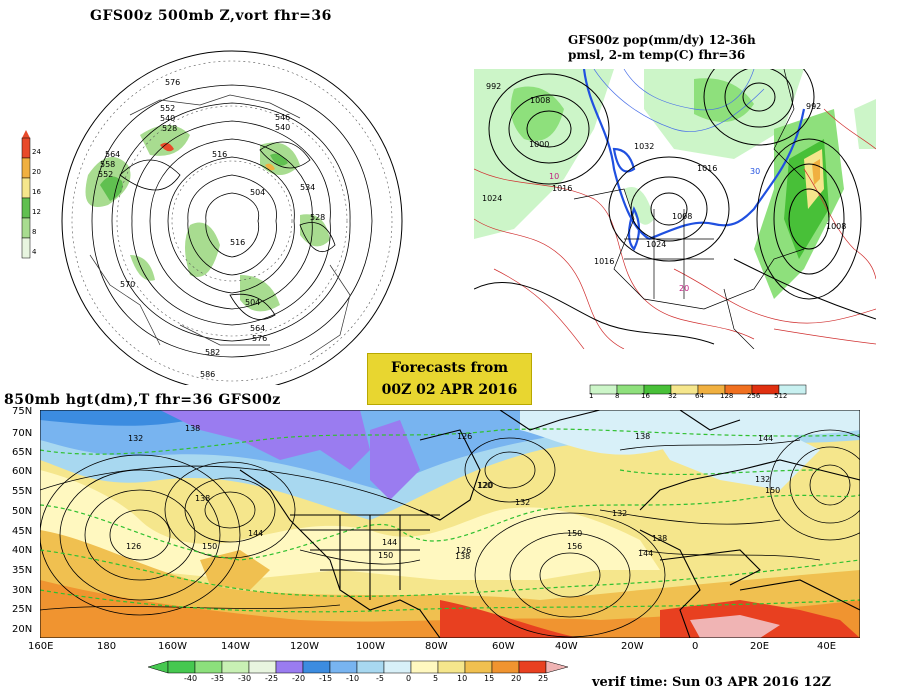 The image size is (900, 700). Describe the element at coordinates (22, 411) in the screenshot. I see `lat-label: 75N` at that location.